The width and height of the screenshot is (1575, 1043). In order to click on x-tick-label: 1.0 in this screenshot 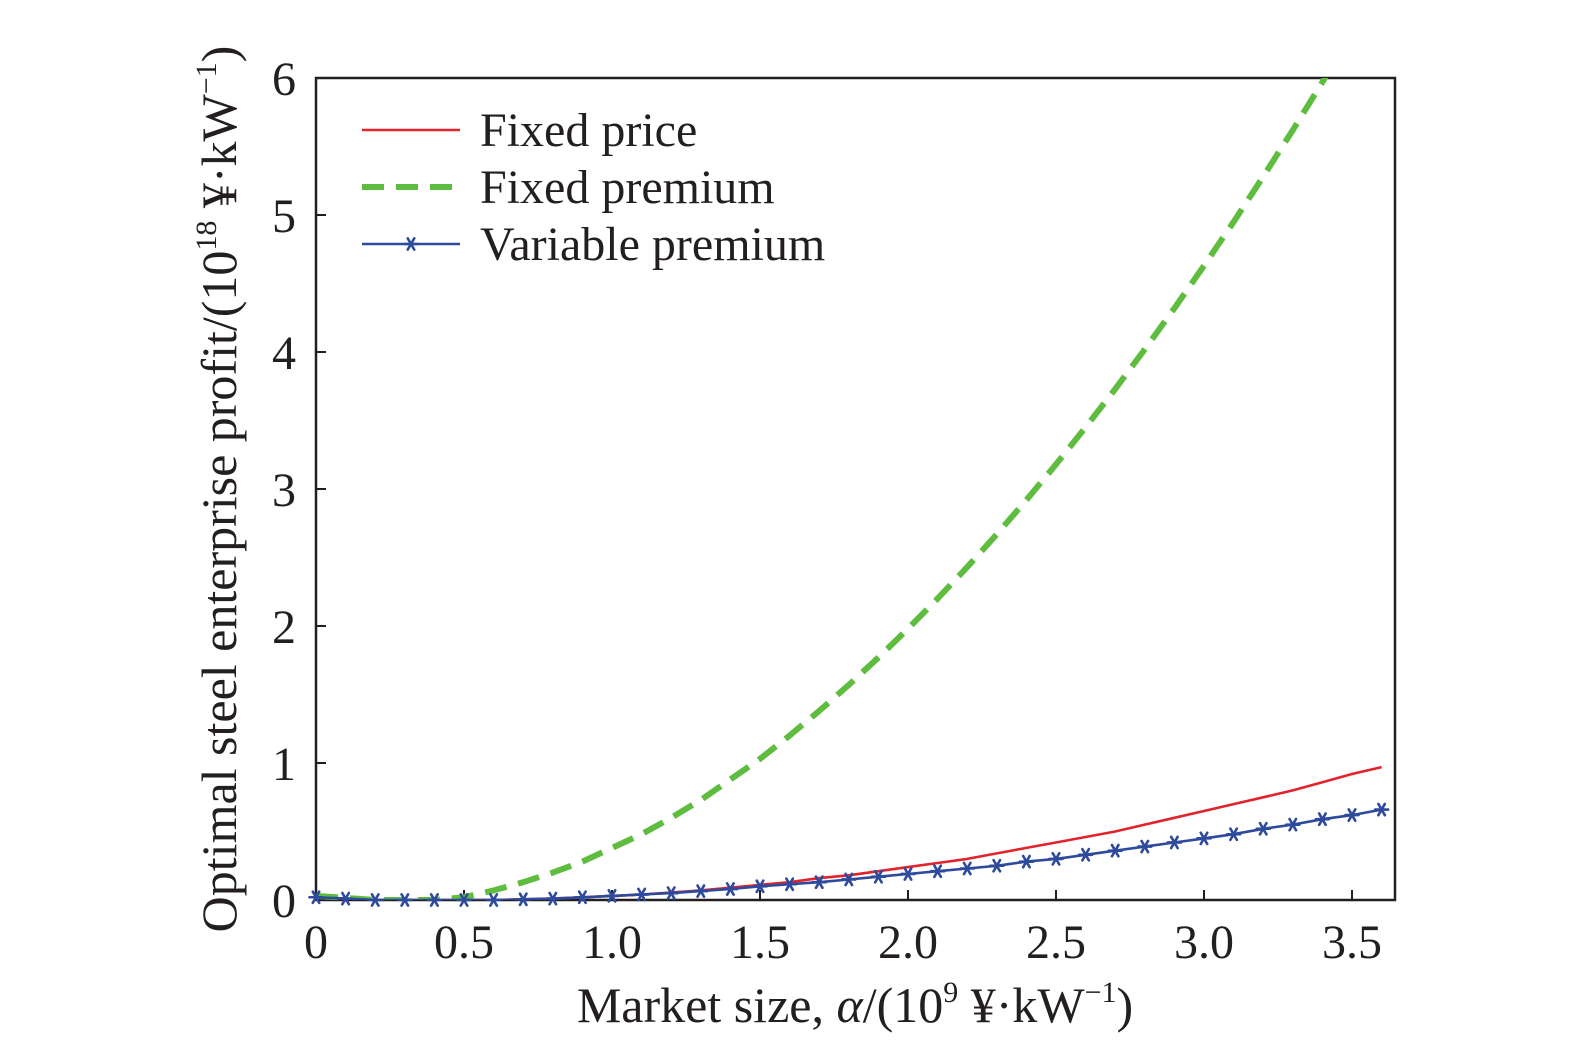, I will do `click(612, 942)`.